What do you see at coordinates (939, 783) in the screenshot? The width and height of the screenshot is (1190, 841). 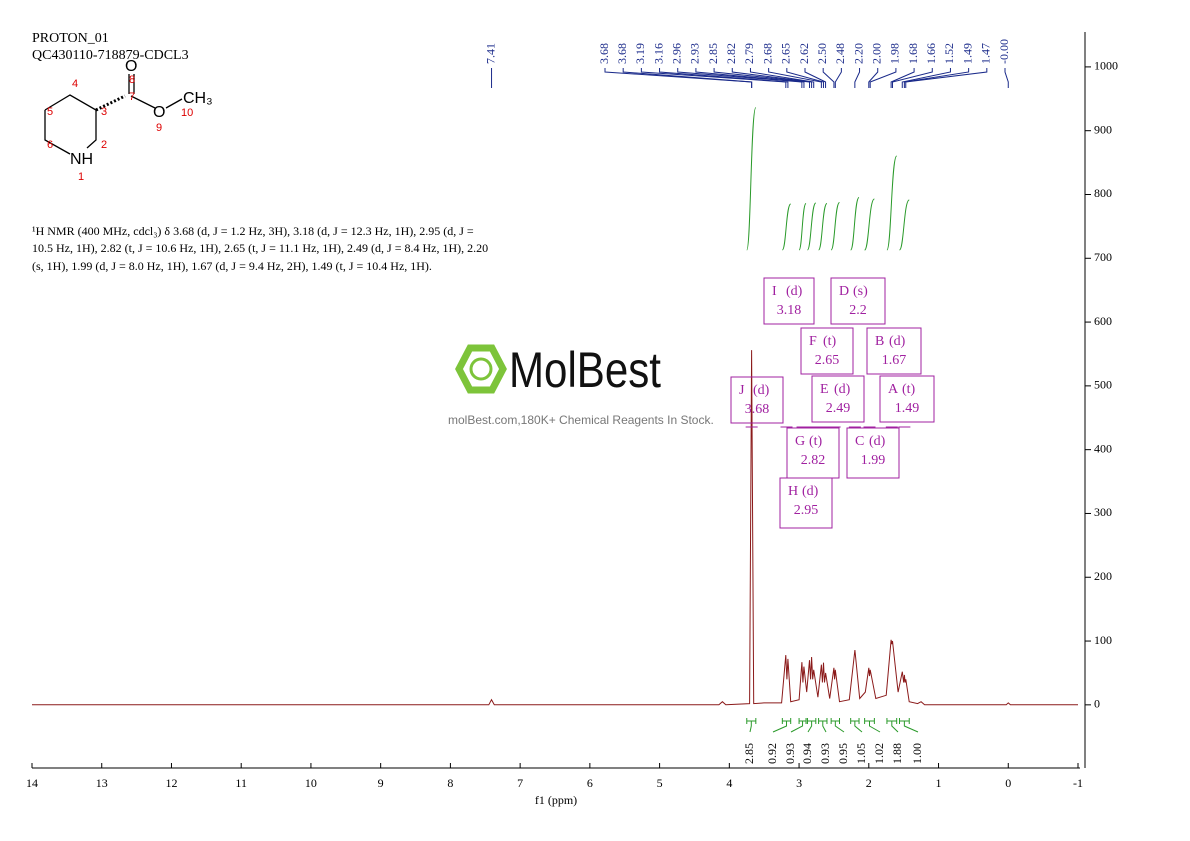 I see `x-tick-label: 1` at bounding box center [939, 783].